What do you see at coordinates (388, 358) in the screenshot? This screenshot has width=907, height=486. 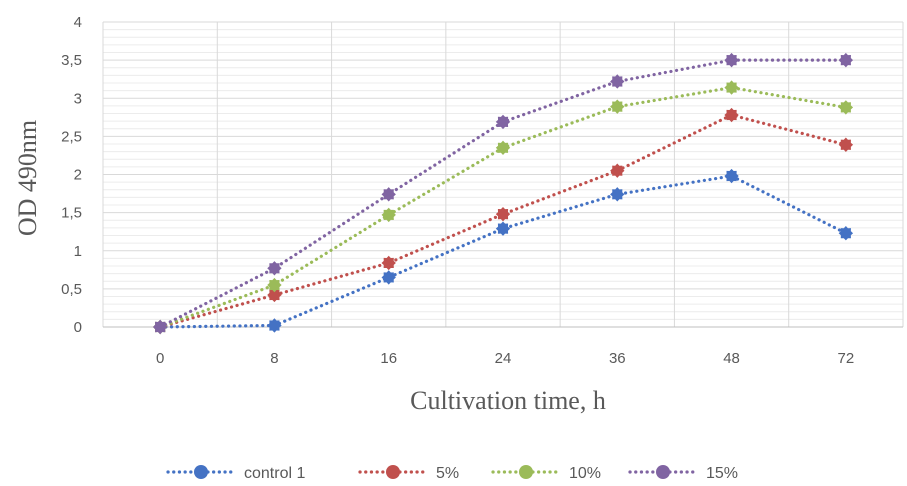 I see `x-tick-label: 16` at bounding box center [388, 358].